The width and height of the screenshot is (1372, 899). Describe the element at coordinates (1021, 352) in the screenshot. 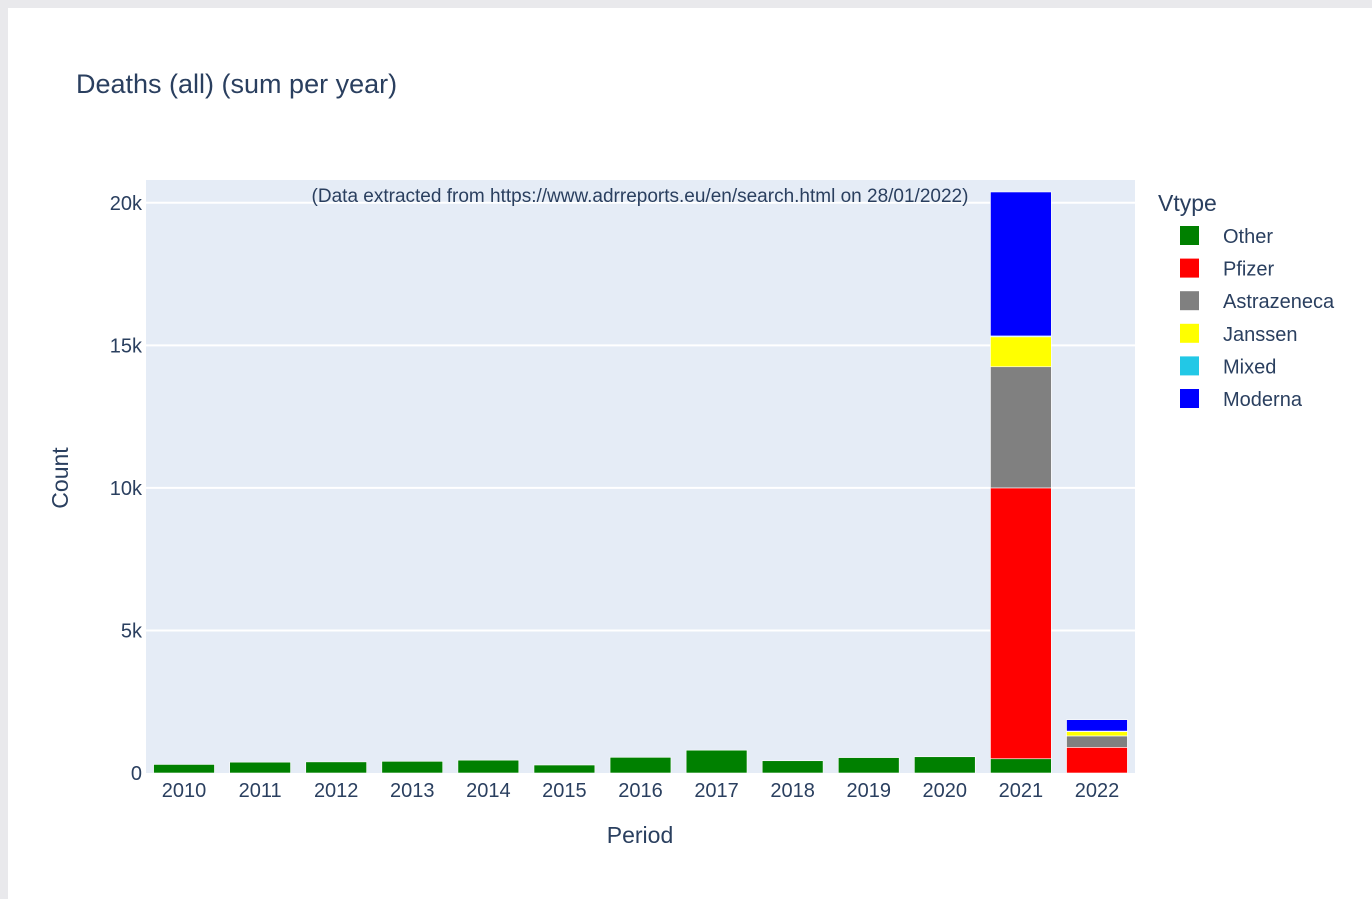

I see `bar-janssen-2021` at that location.